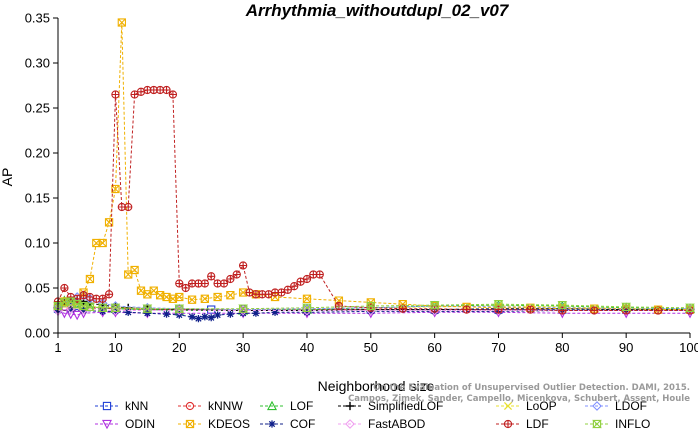 The width and height of the screenshot is (698, 434). What do you see at coordinates (37, 333) in the screenshot?
I see `y-tick-label: 0.00` at bounding box center [37, 333].